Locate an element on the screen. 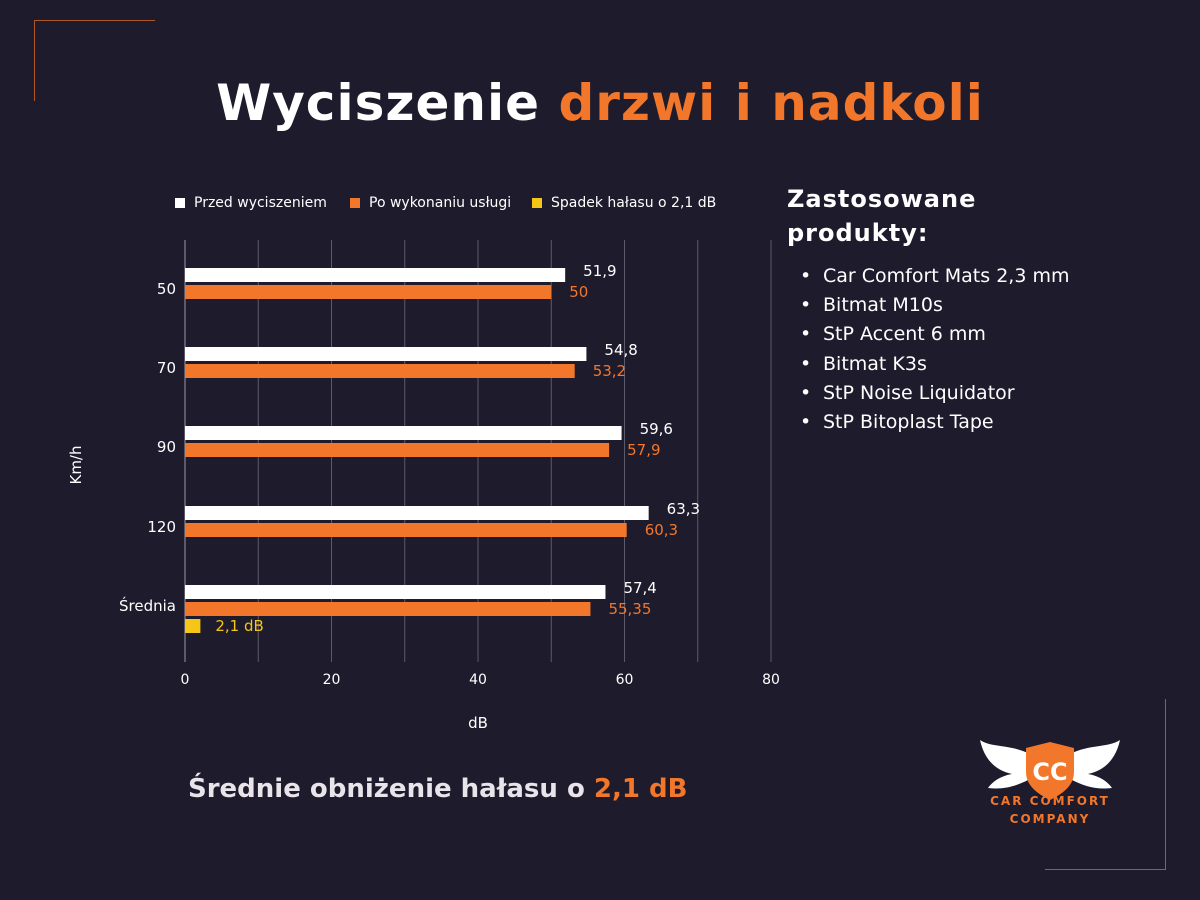 This screenshot has height=900, width=1200. corner-frame-top-left is located at coordinates (94, 60).